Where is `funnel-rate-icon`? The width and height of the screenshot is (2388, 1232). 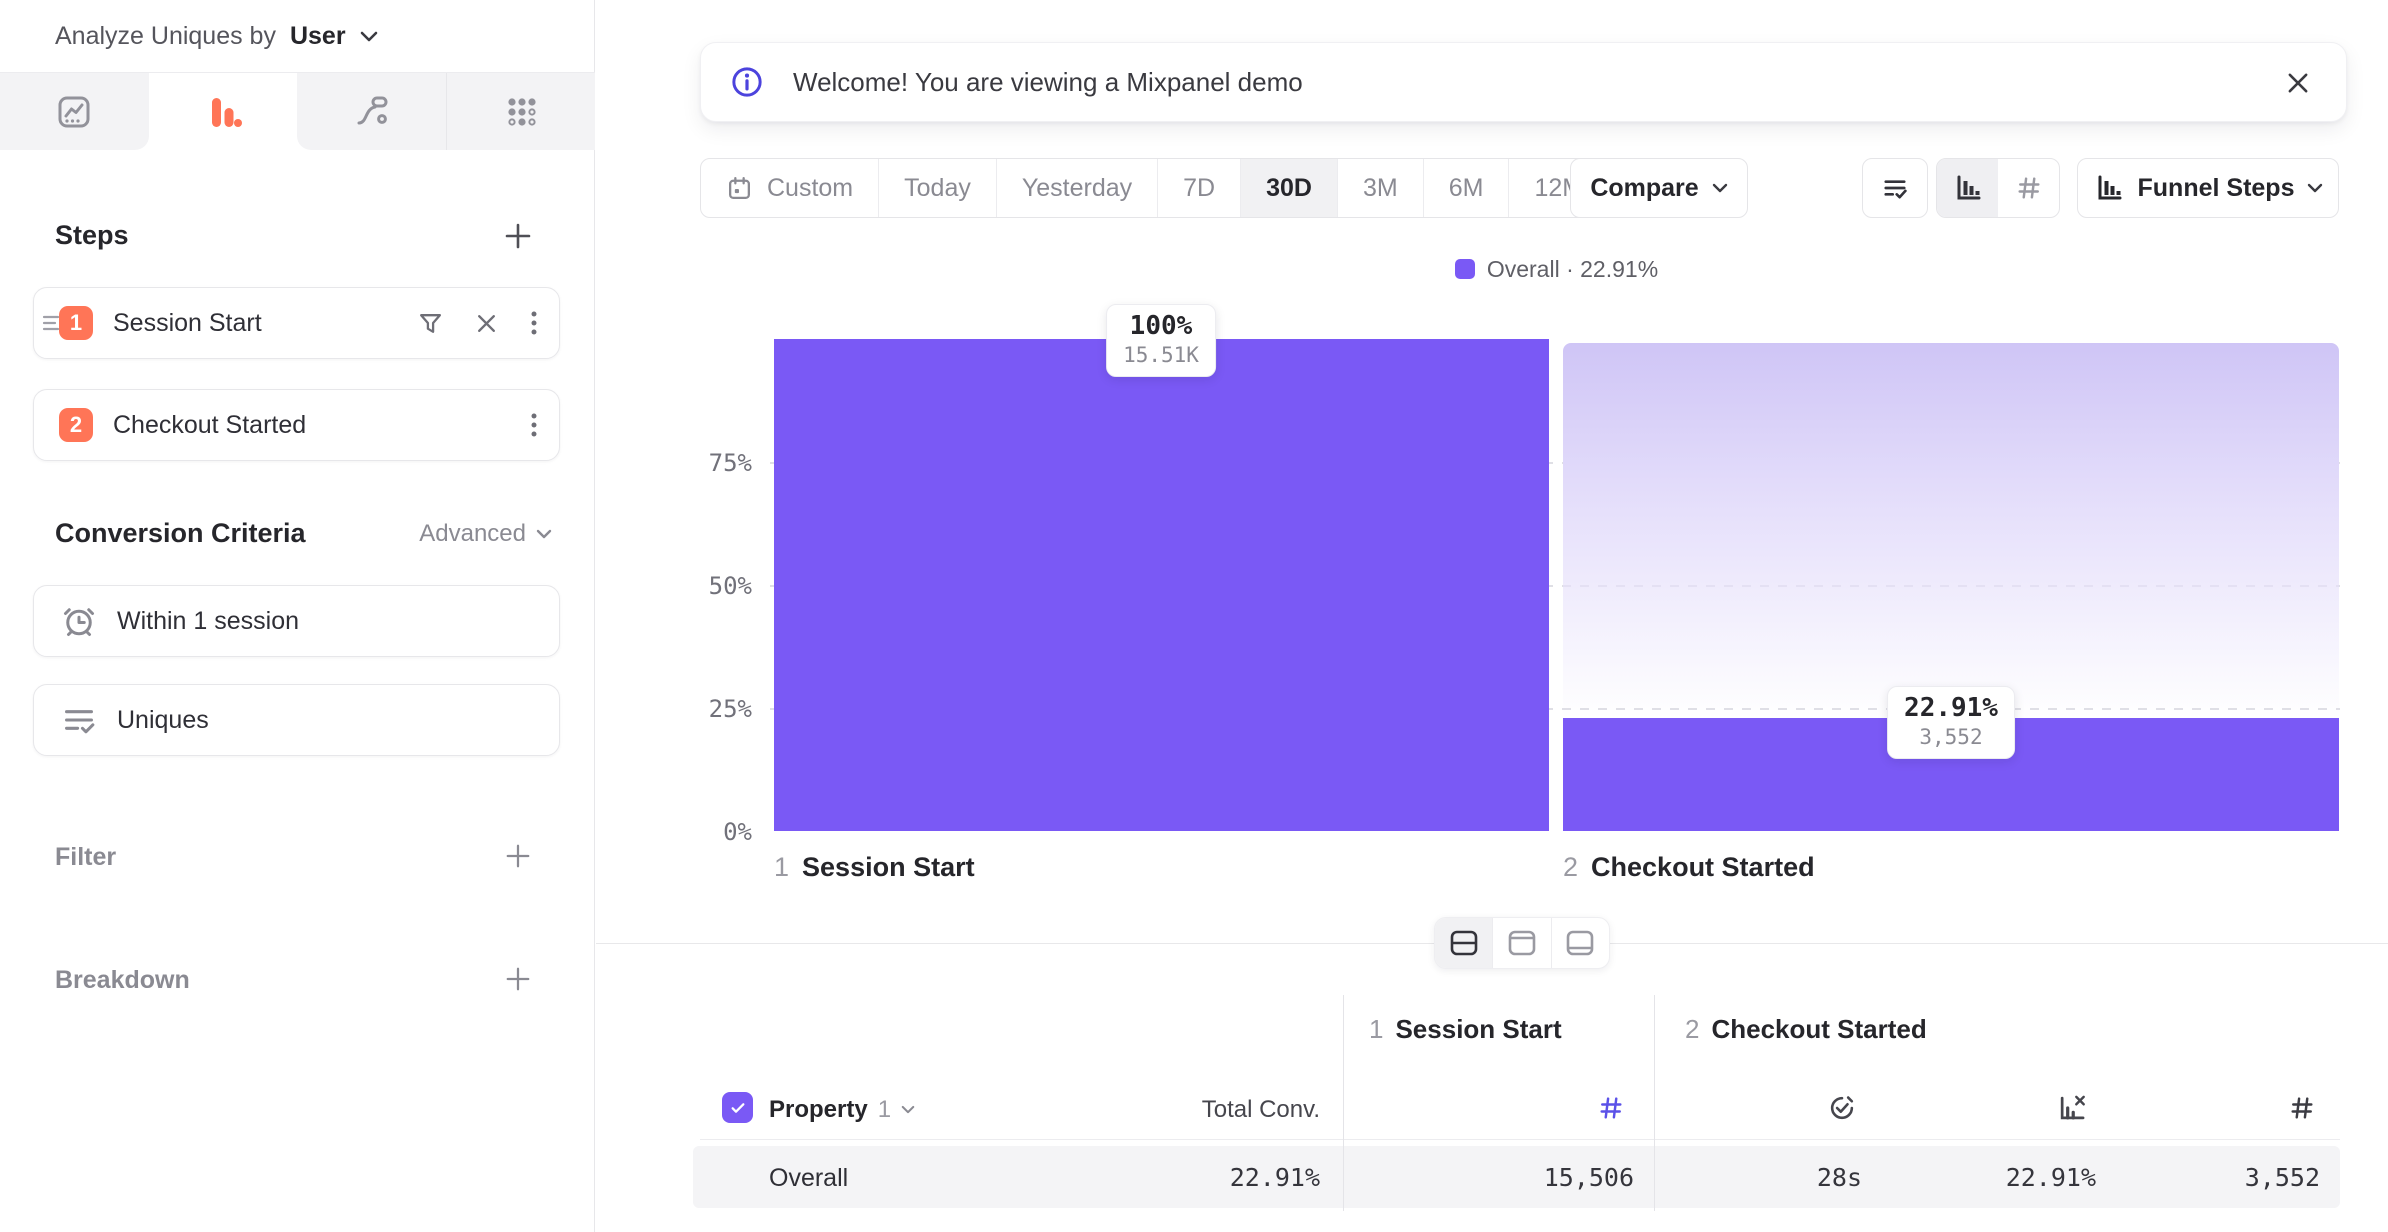 funnel-rate-icon is located at coordinates (2072, 1107).